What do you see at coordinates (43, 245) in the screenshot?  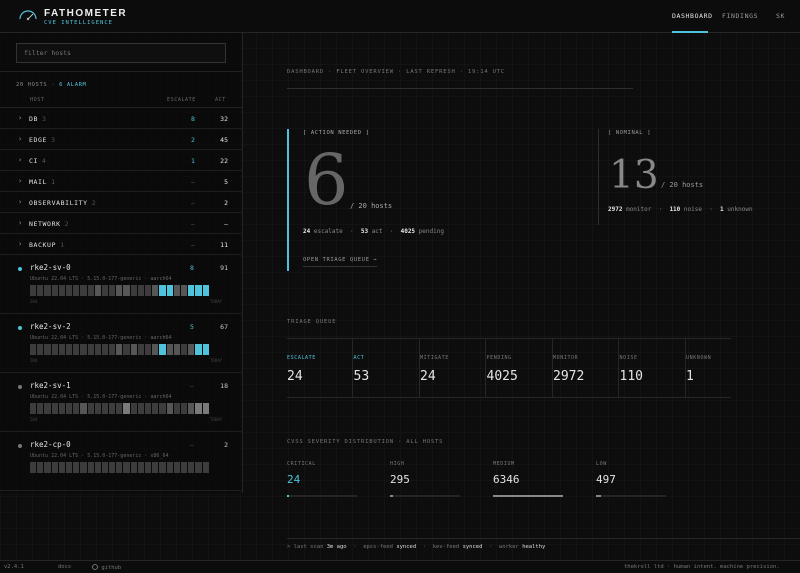 I see `group-label: BACKUP` at bounding box center [43, 245].